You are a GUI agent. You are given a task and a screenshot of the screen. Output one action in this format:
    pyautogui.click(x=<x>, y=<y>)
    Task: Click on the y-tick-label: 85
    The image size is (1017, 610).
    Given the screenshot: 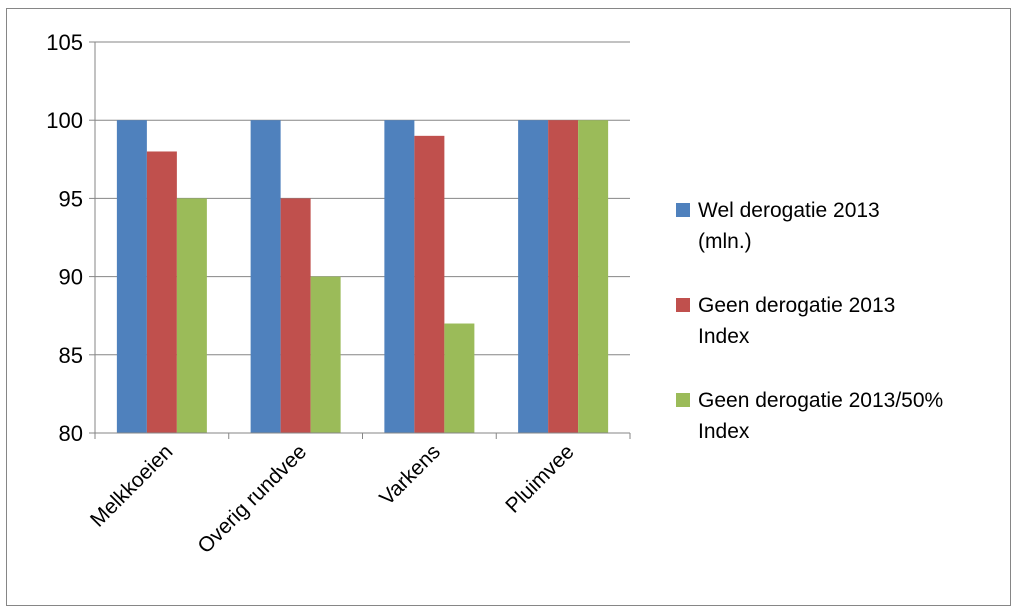 What is the action you would take?
    pyautogui.click(x=71, y=355)
    